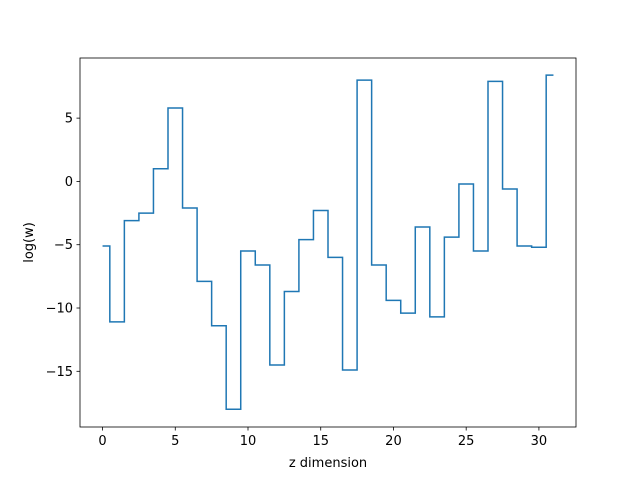 The height and width of the screenshot is (485, 640). What do you see at coordinates (539, 441) in the screenshot?
I see `x-tick-label: 30` at bounding box center [539, 441].